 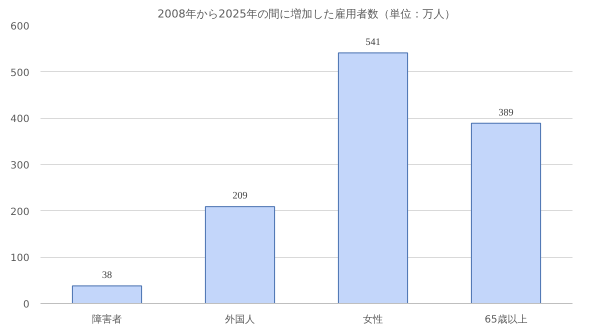 What do you see at coordinates (506, 112) in the screenshot?
I see `data-label: 389` at bounding box center [506, 112].